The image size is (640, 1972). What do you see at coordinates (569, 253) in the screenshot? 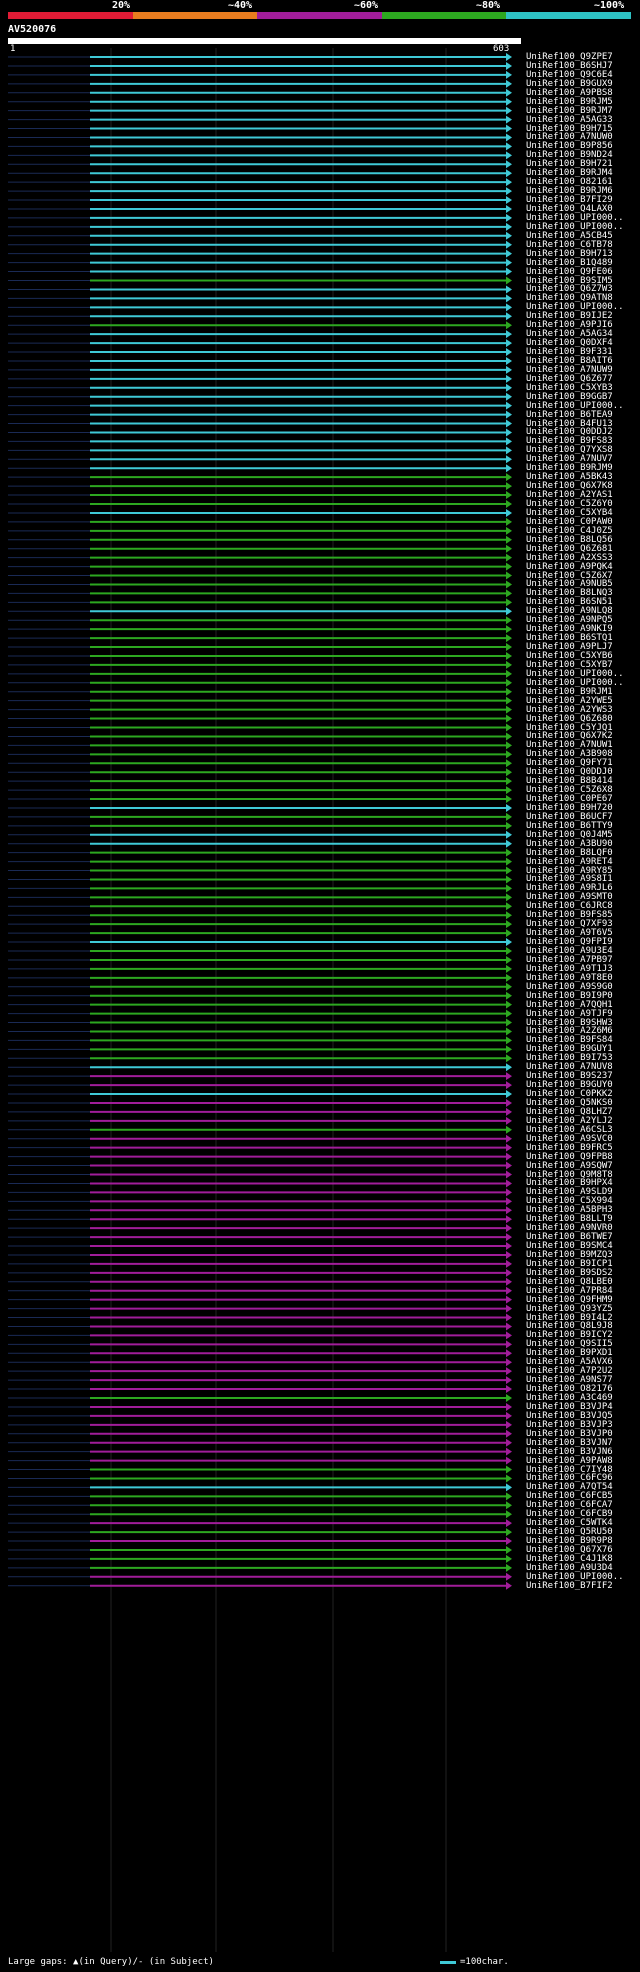
I see `hit-label: UniRef100_B9H713` at bounding box center [569, 253].